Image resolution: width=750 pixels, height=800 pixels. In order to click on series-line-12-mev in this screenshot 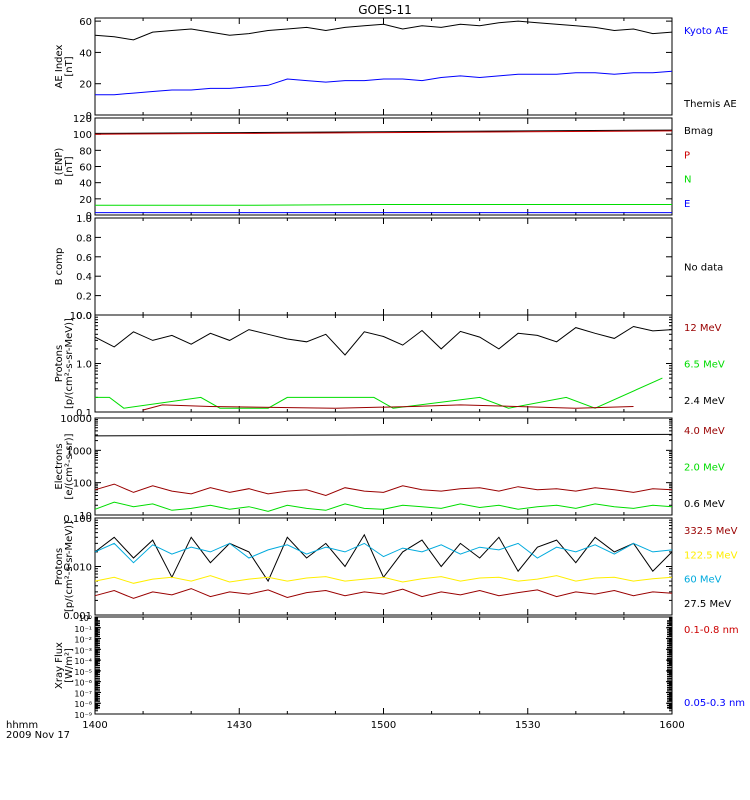, I will do `click(388, 407)`.